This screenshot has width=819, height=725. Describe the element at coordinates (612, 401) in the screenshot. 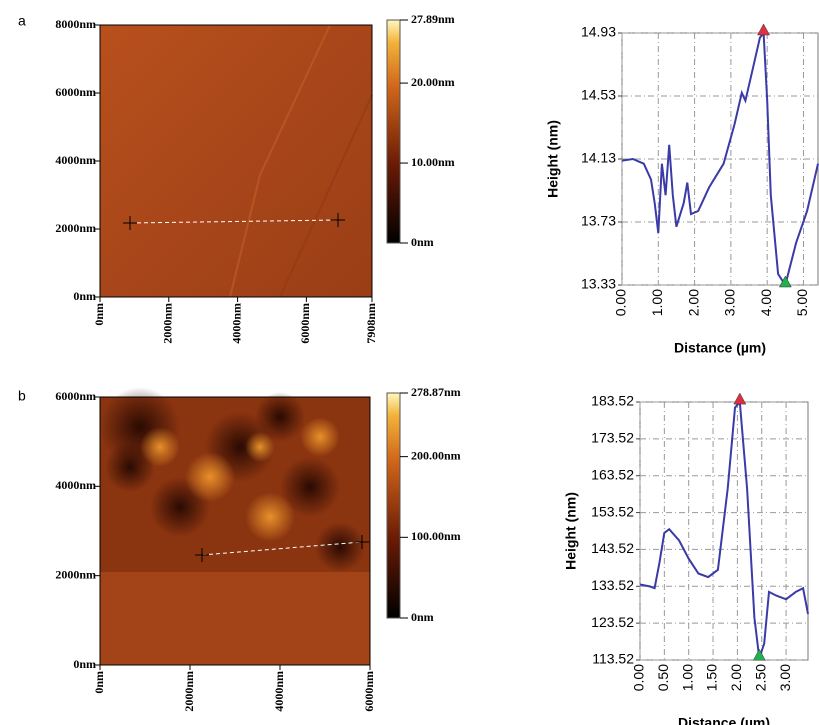

I see `y-tick-label: 183.52` at that location.